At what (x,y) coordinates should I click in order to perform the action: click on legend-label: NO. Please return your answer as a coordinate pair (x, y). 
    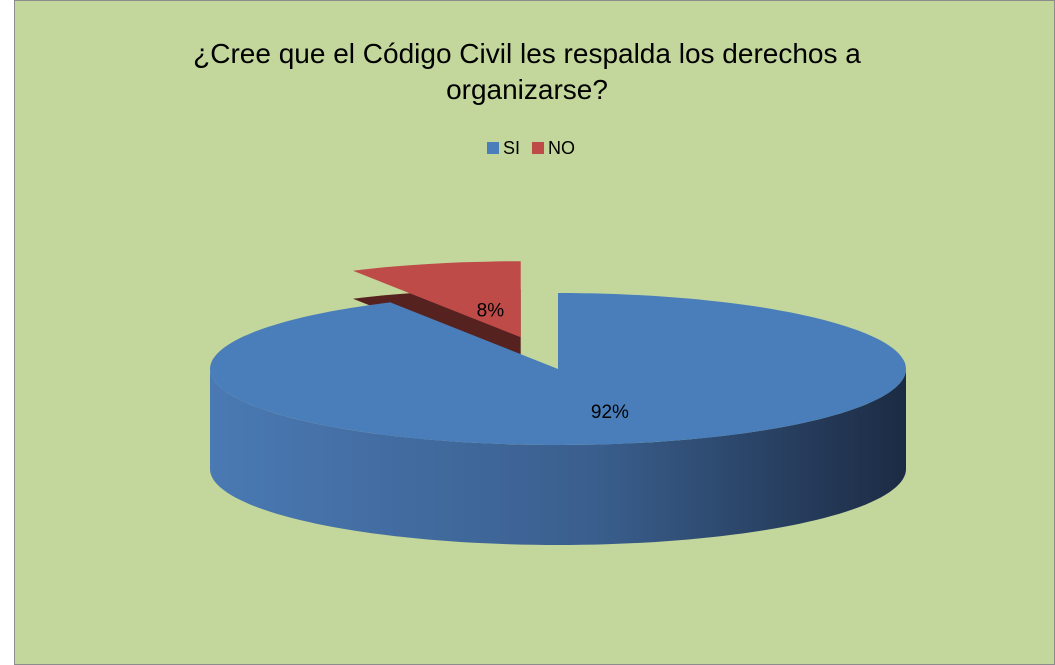
    Looking at the image, I should click on (561, 148).